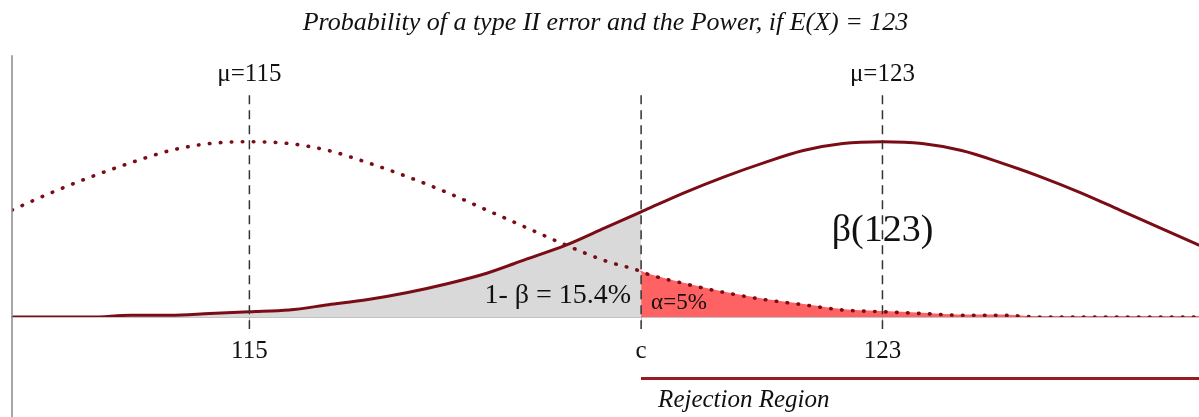 Image resolution: width=1199 pixels, height=417 pixels. What do you see at coordinates (743, 398) in the screenshot?
I see `text: Rejection Region` at bounding box center [743, 398].